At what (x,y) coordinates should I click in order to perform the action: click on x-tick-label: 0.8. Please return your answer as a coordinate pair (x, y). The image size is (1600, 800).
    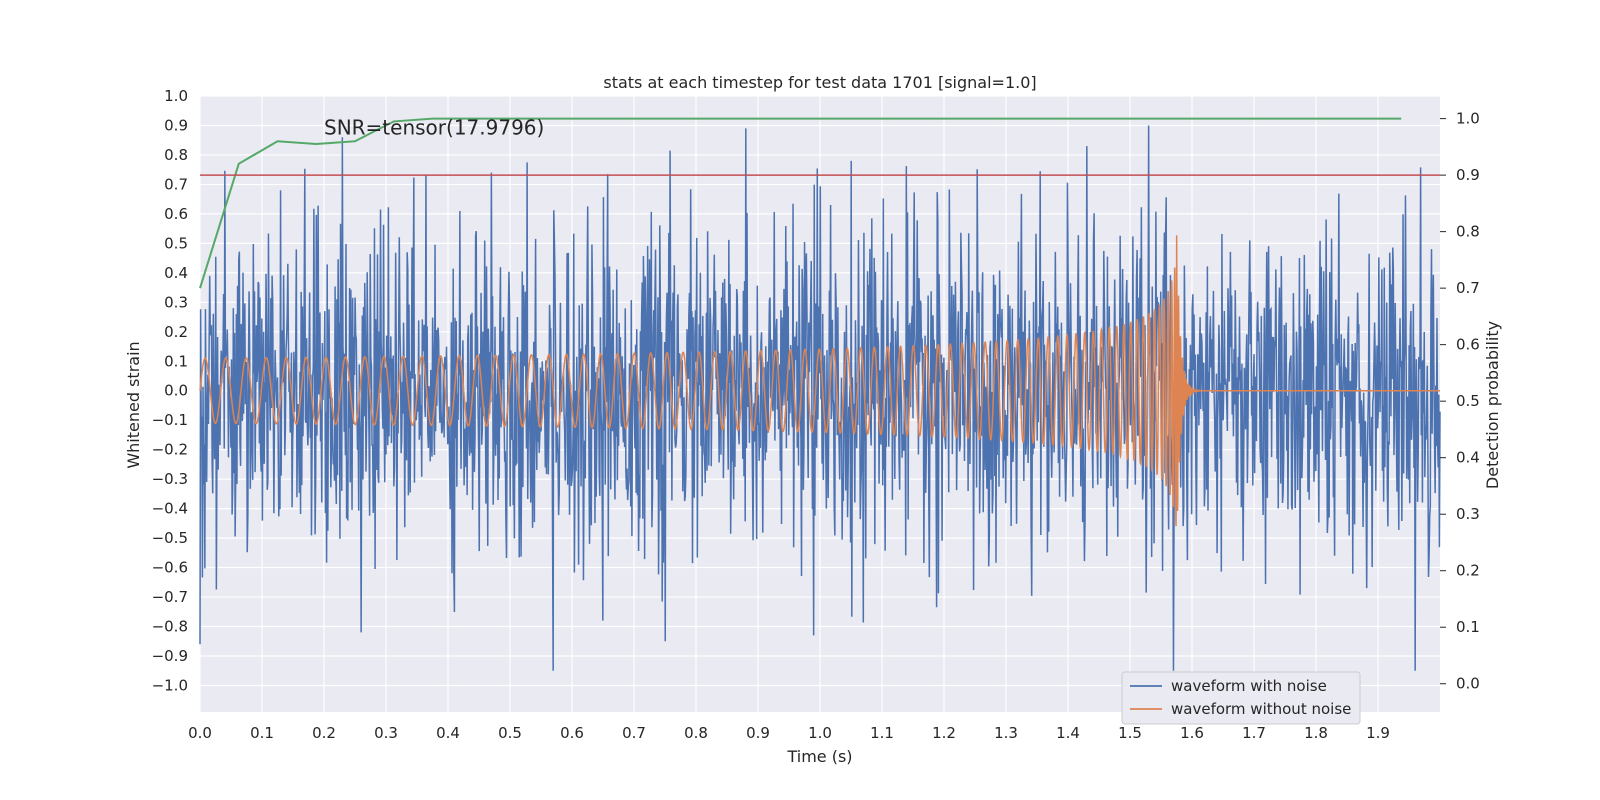
    Looking at the image, I should click on (696, 733).